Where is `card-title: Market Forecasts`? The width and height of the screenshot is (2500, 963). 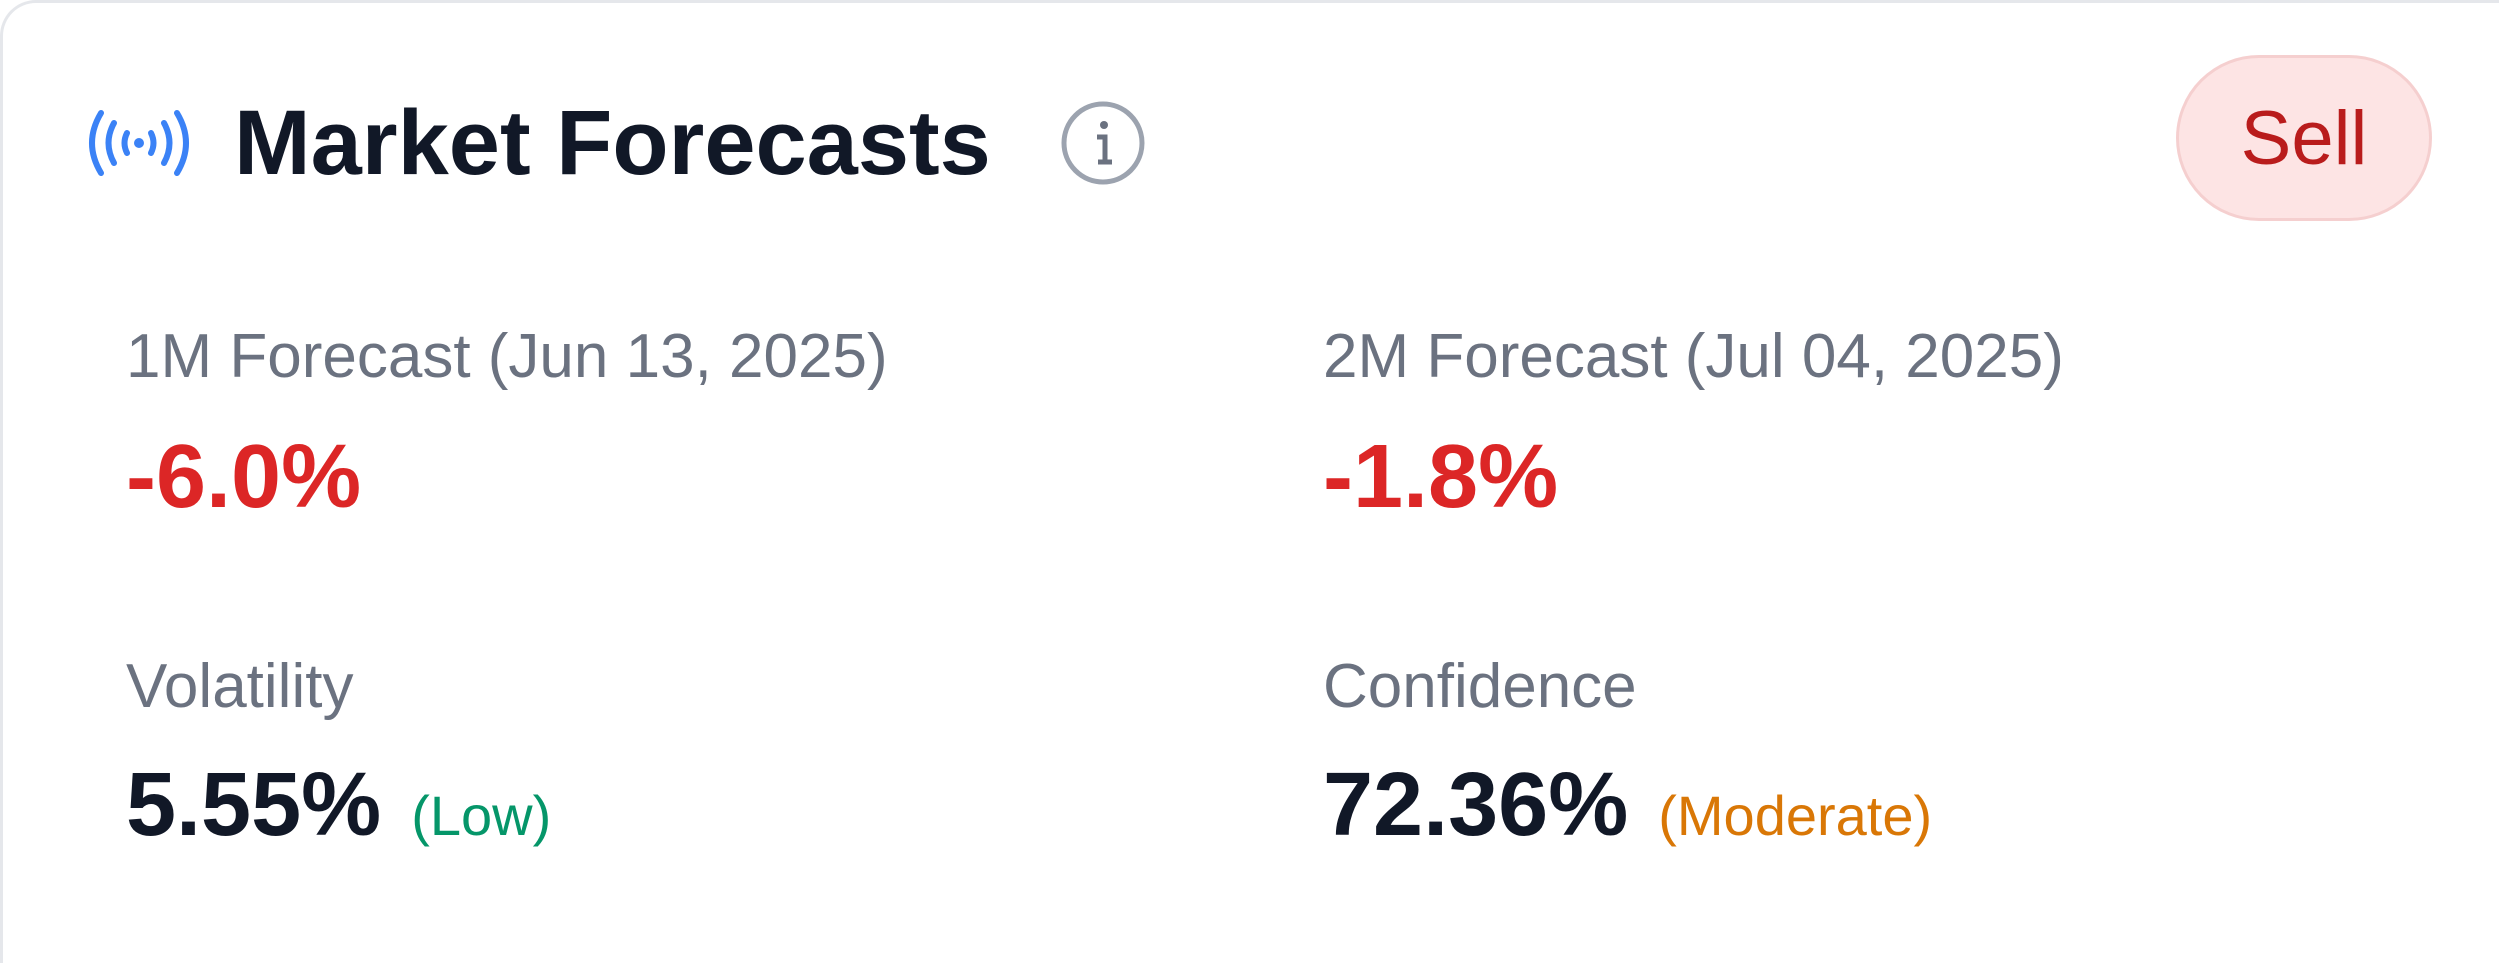 card-title: Market Forecasts is located at coordinates (612, 143).